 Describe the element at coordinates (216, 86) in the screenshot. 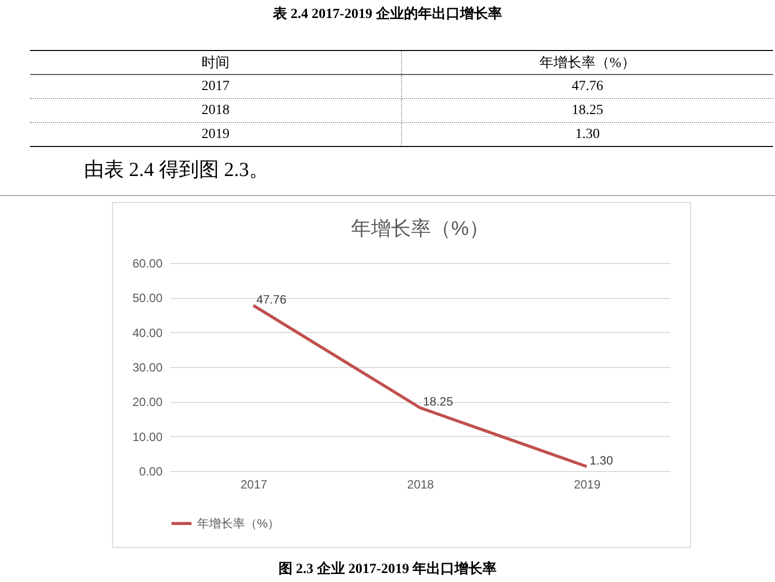

I see `category-label: 2017` at that location.